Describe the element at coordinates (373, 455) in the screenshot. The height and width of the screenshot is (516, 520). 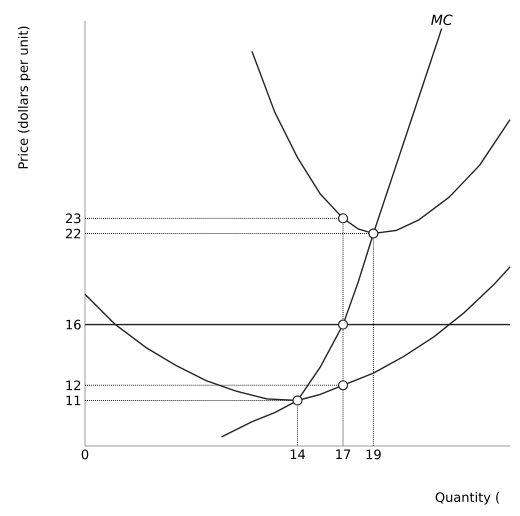
I see `x-tick-label: 19` at that location.